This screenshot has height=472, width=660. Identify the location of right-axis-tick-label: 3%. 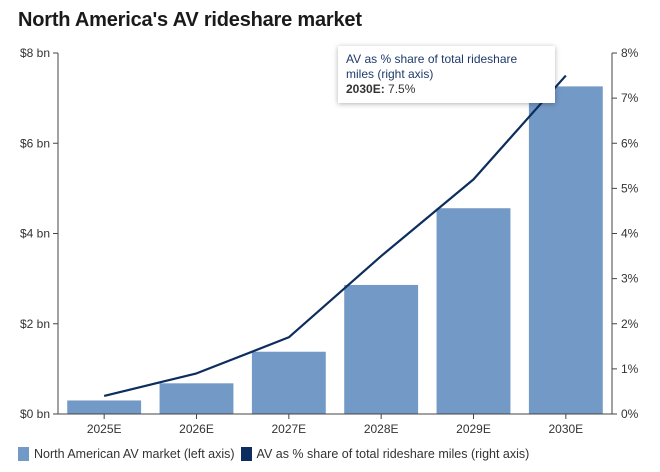
(630, 279).